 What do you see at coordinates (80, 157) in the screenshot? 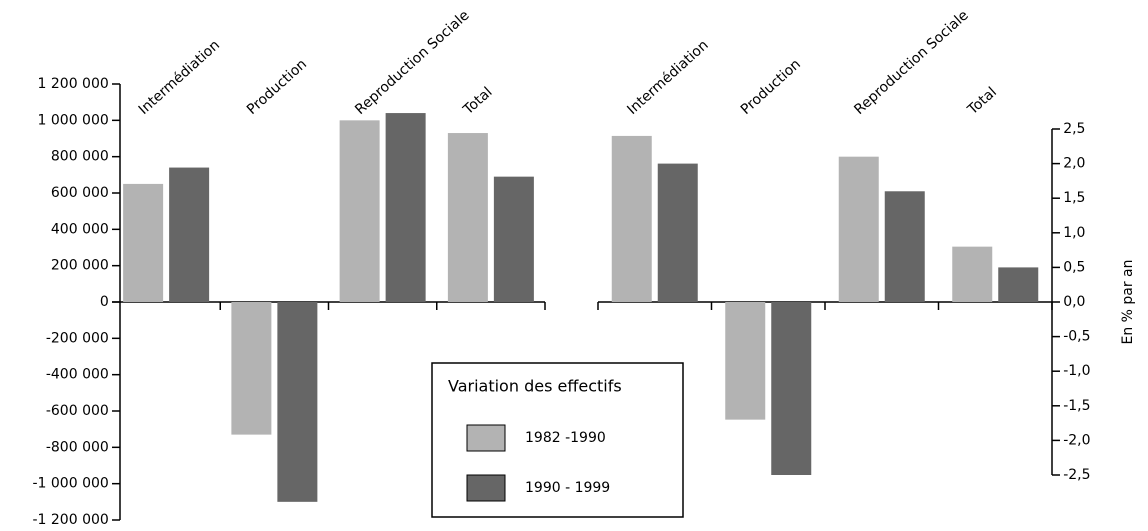
I see `y-tick-label: 800 000` at bounding box center [80, 157].